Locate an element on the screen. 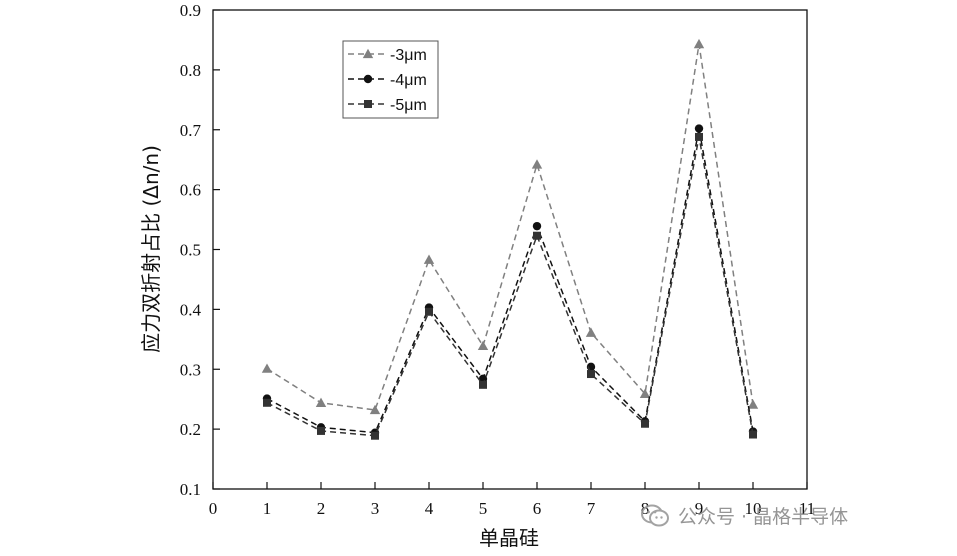 This screenshot has height=556, width=957. y-tick-label: 0.5 is located at coordinates (190, 250).